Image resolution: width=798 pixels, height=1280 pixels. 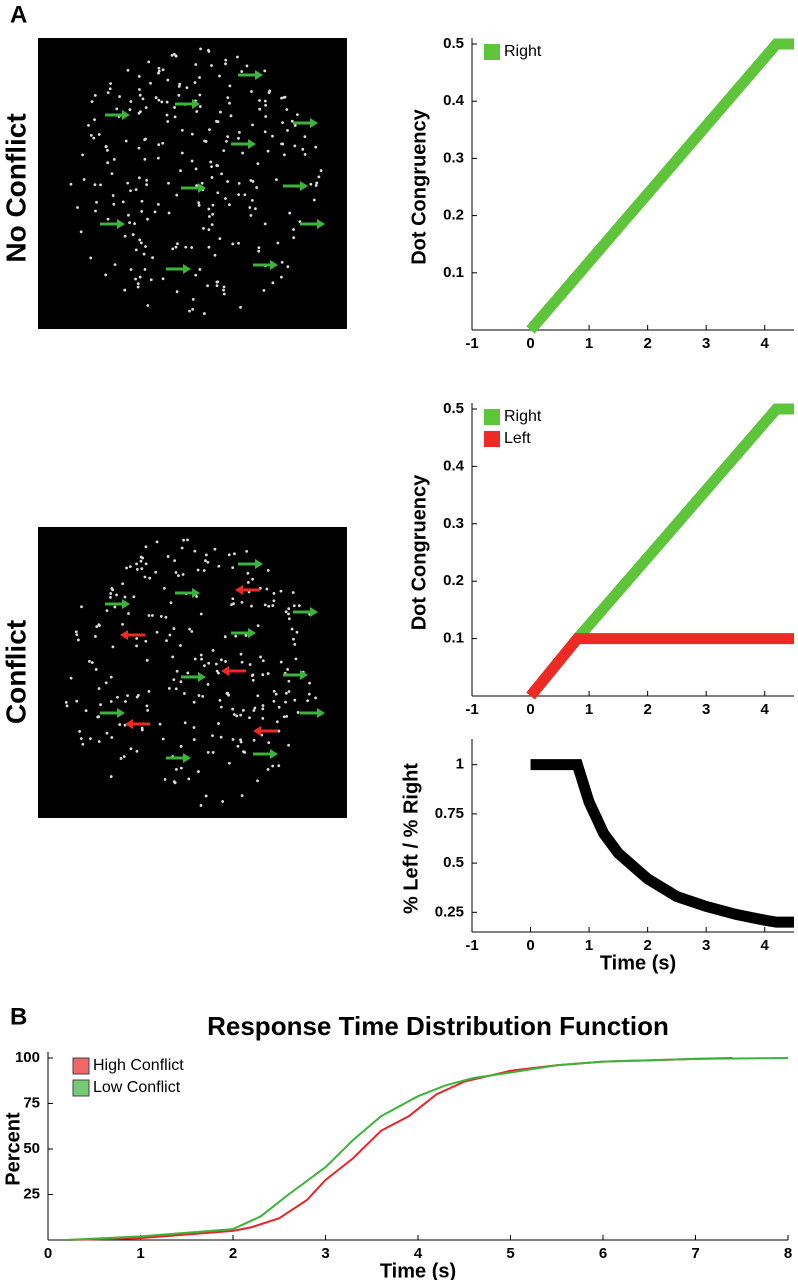 What do you see at coordinates (411, 838) in the screenshot?
I see `y-axis-label: % Left / % Right` at bounding box center [411, 838].